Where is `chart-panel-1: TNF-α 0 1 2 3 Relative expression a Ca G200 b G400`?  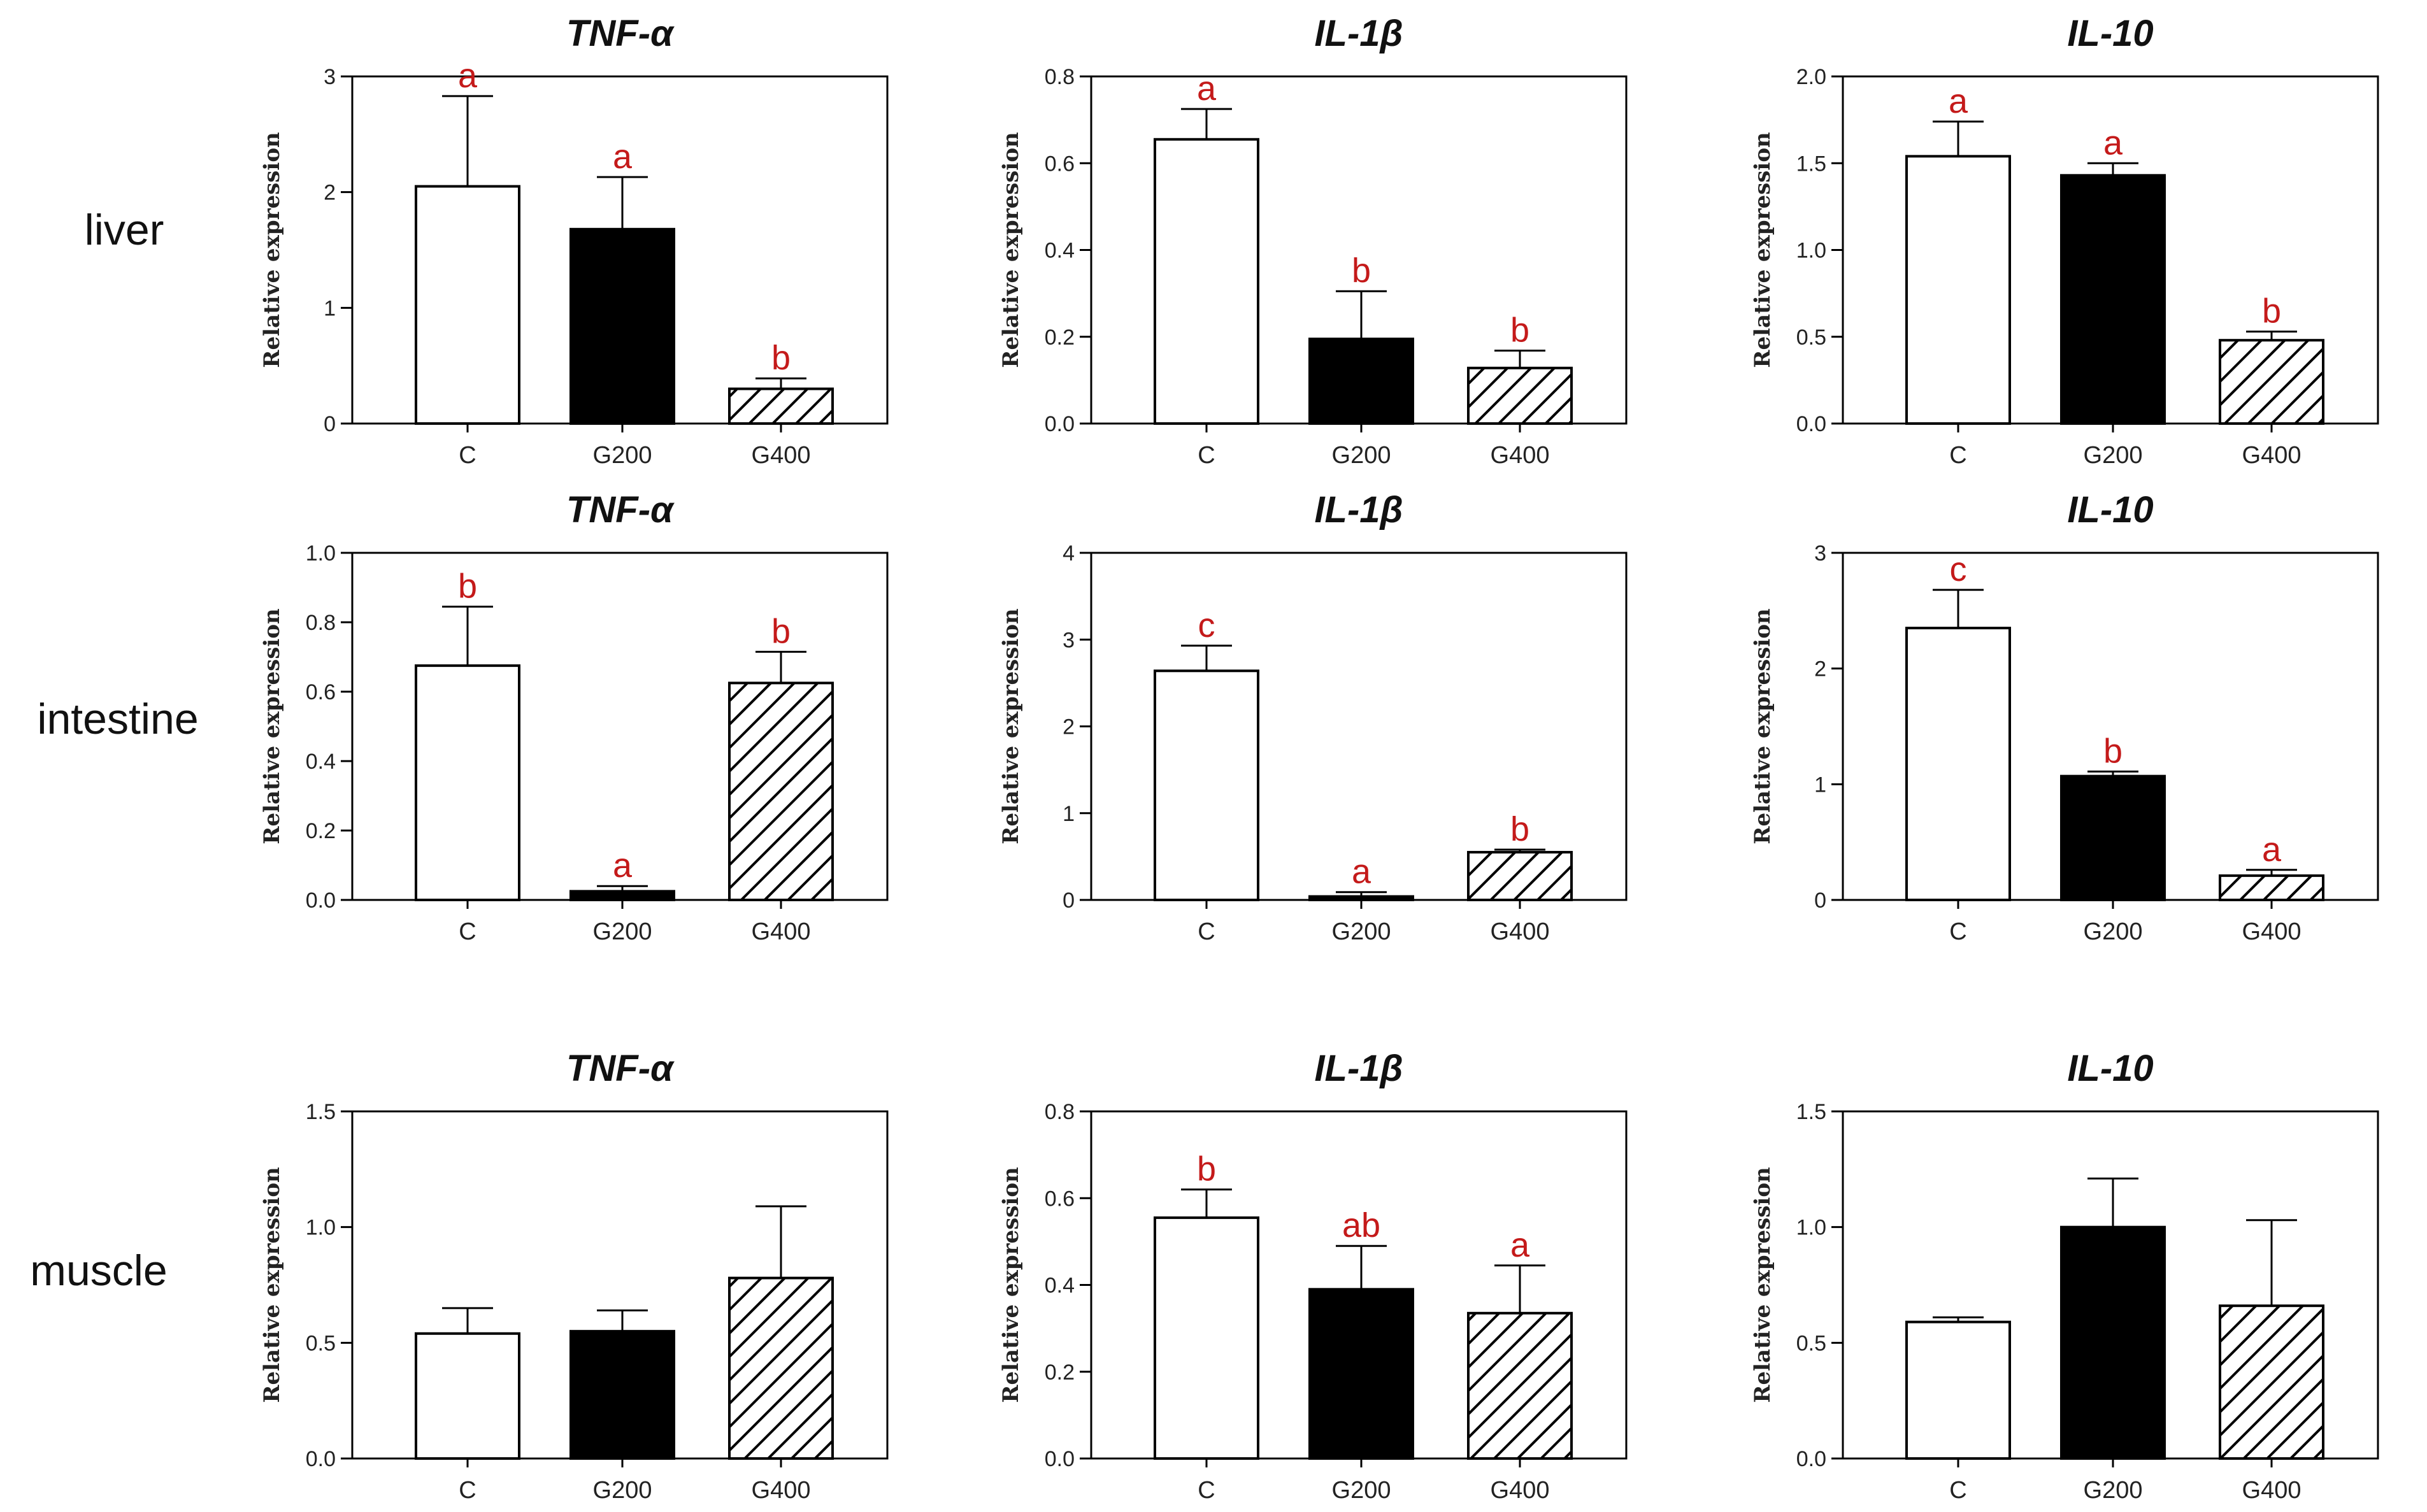 chart-panel-1: TNF-α 0 1 2 3 Relative expression a Ca G200 b G400 is located at coordinates (574, 241).